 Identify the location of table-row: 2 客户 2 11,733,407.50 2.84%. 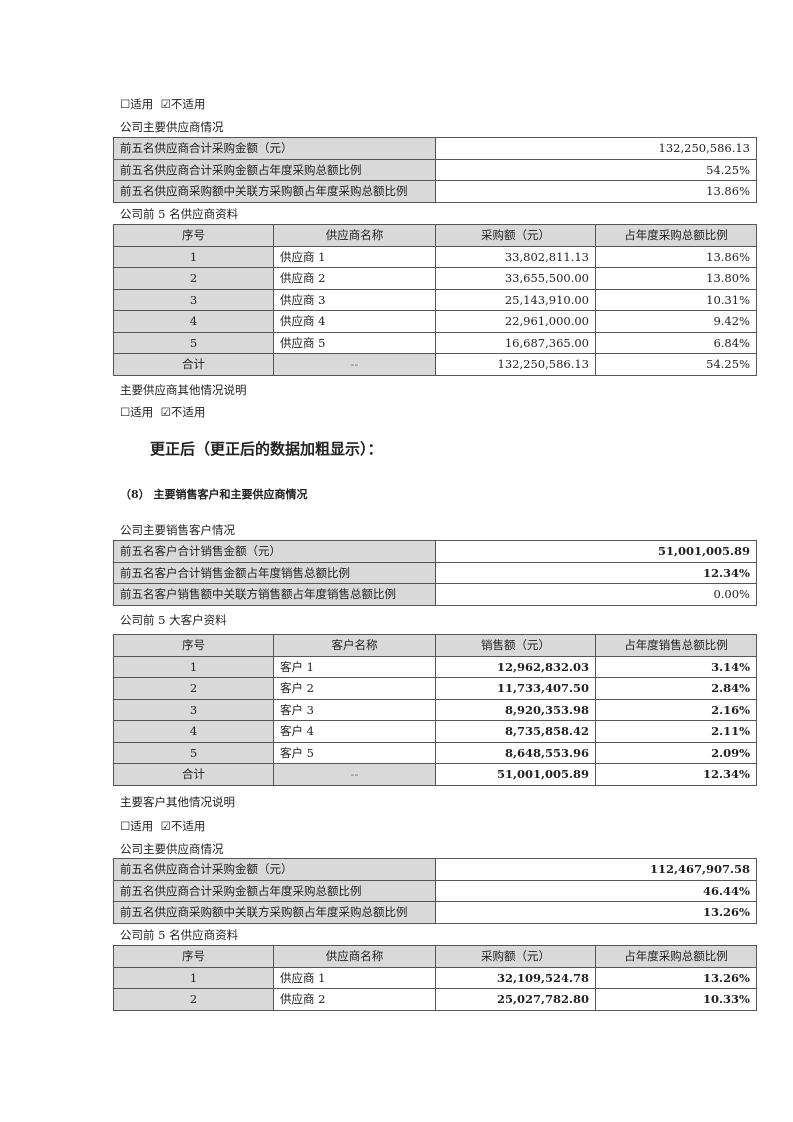
(435, 688).